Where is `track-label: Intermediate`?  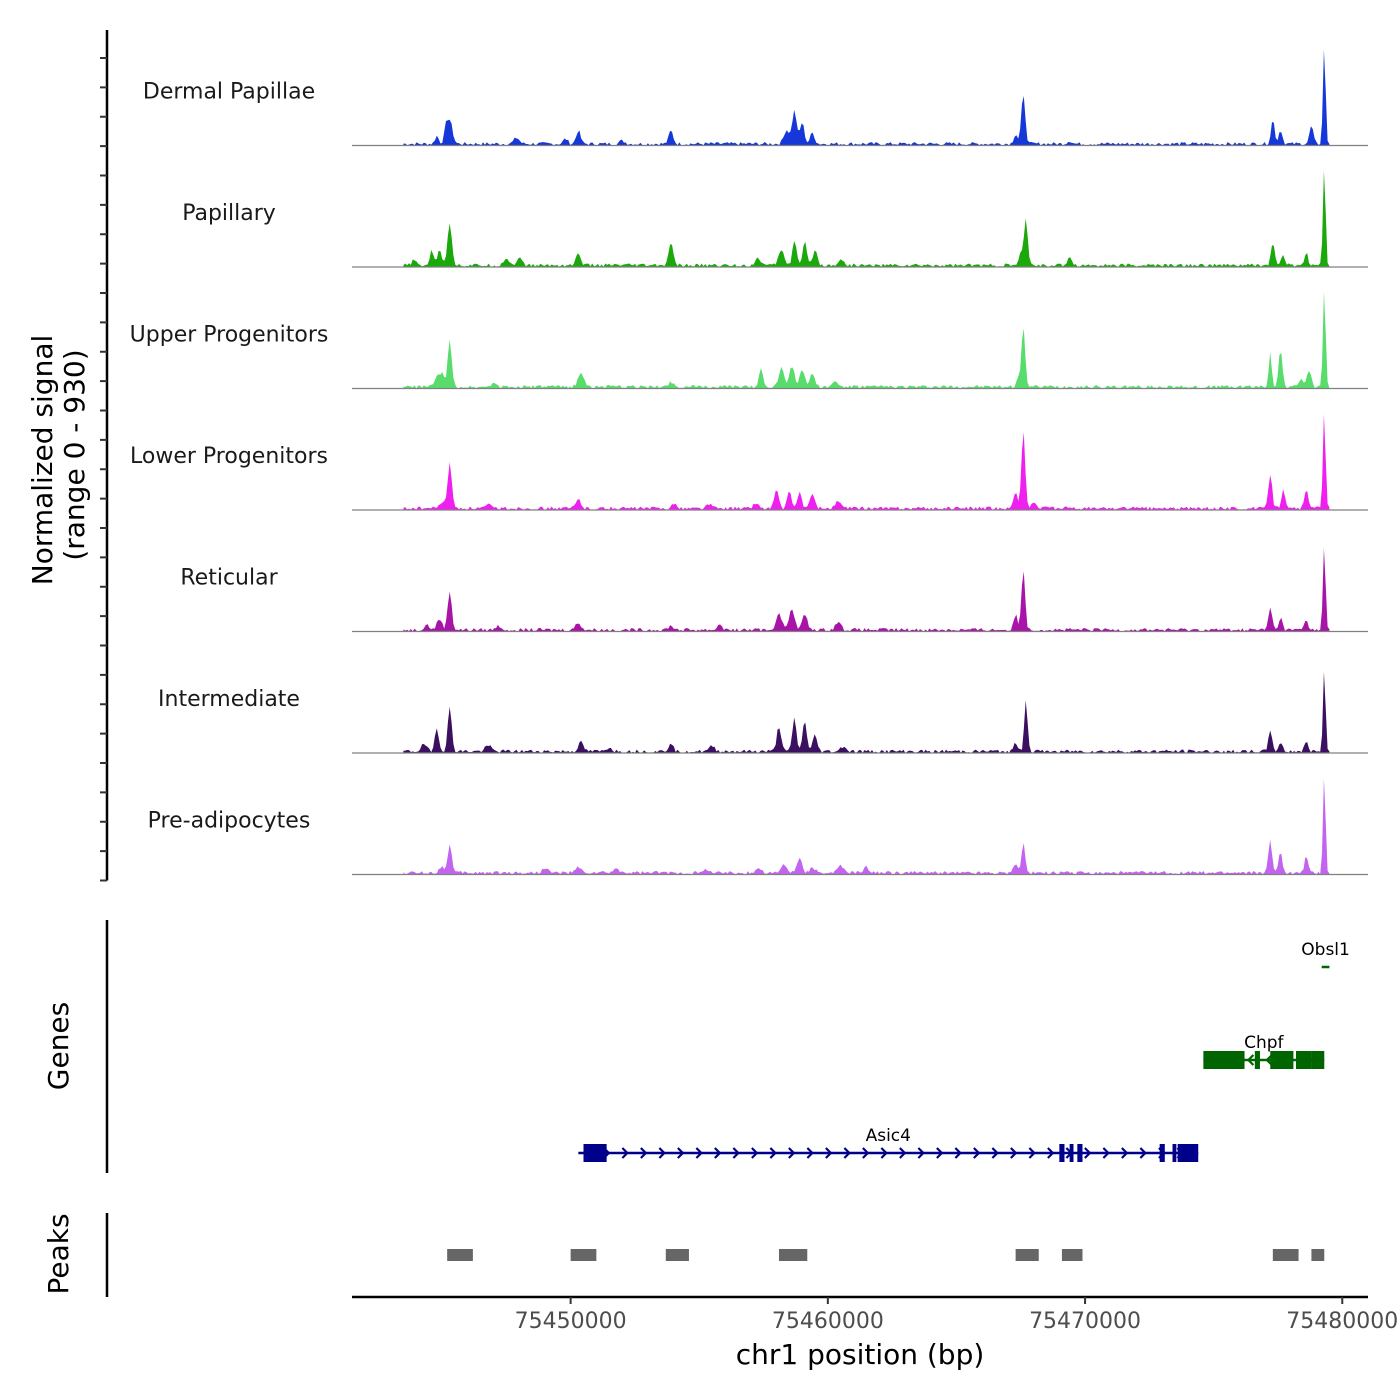 track-label: Intermediate is located at coordinates (229, 699).